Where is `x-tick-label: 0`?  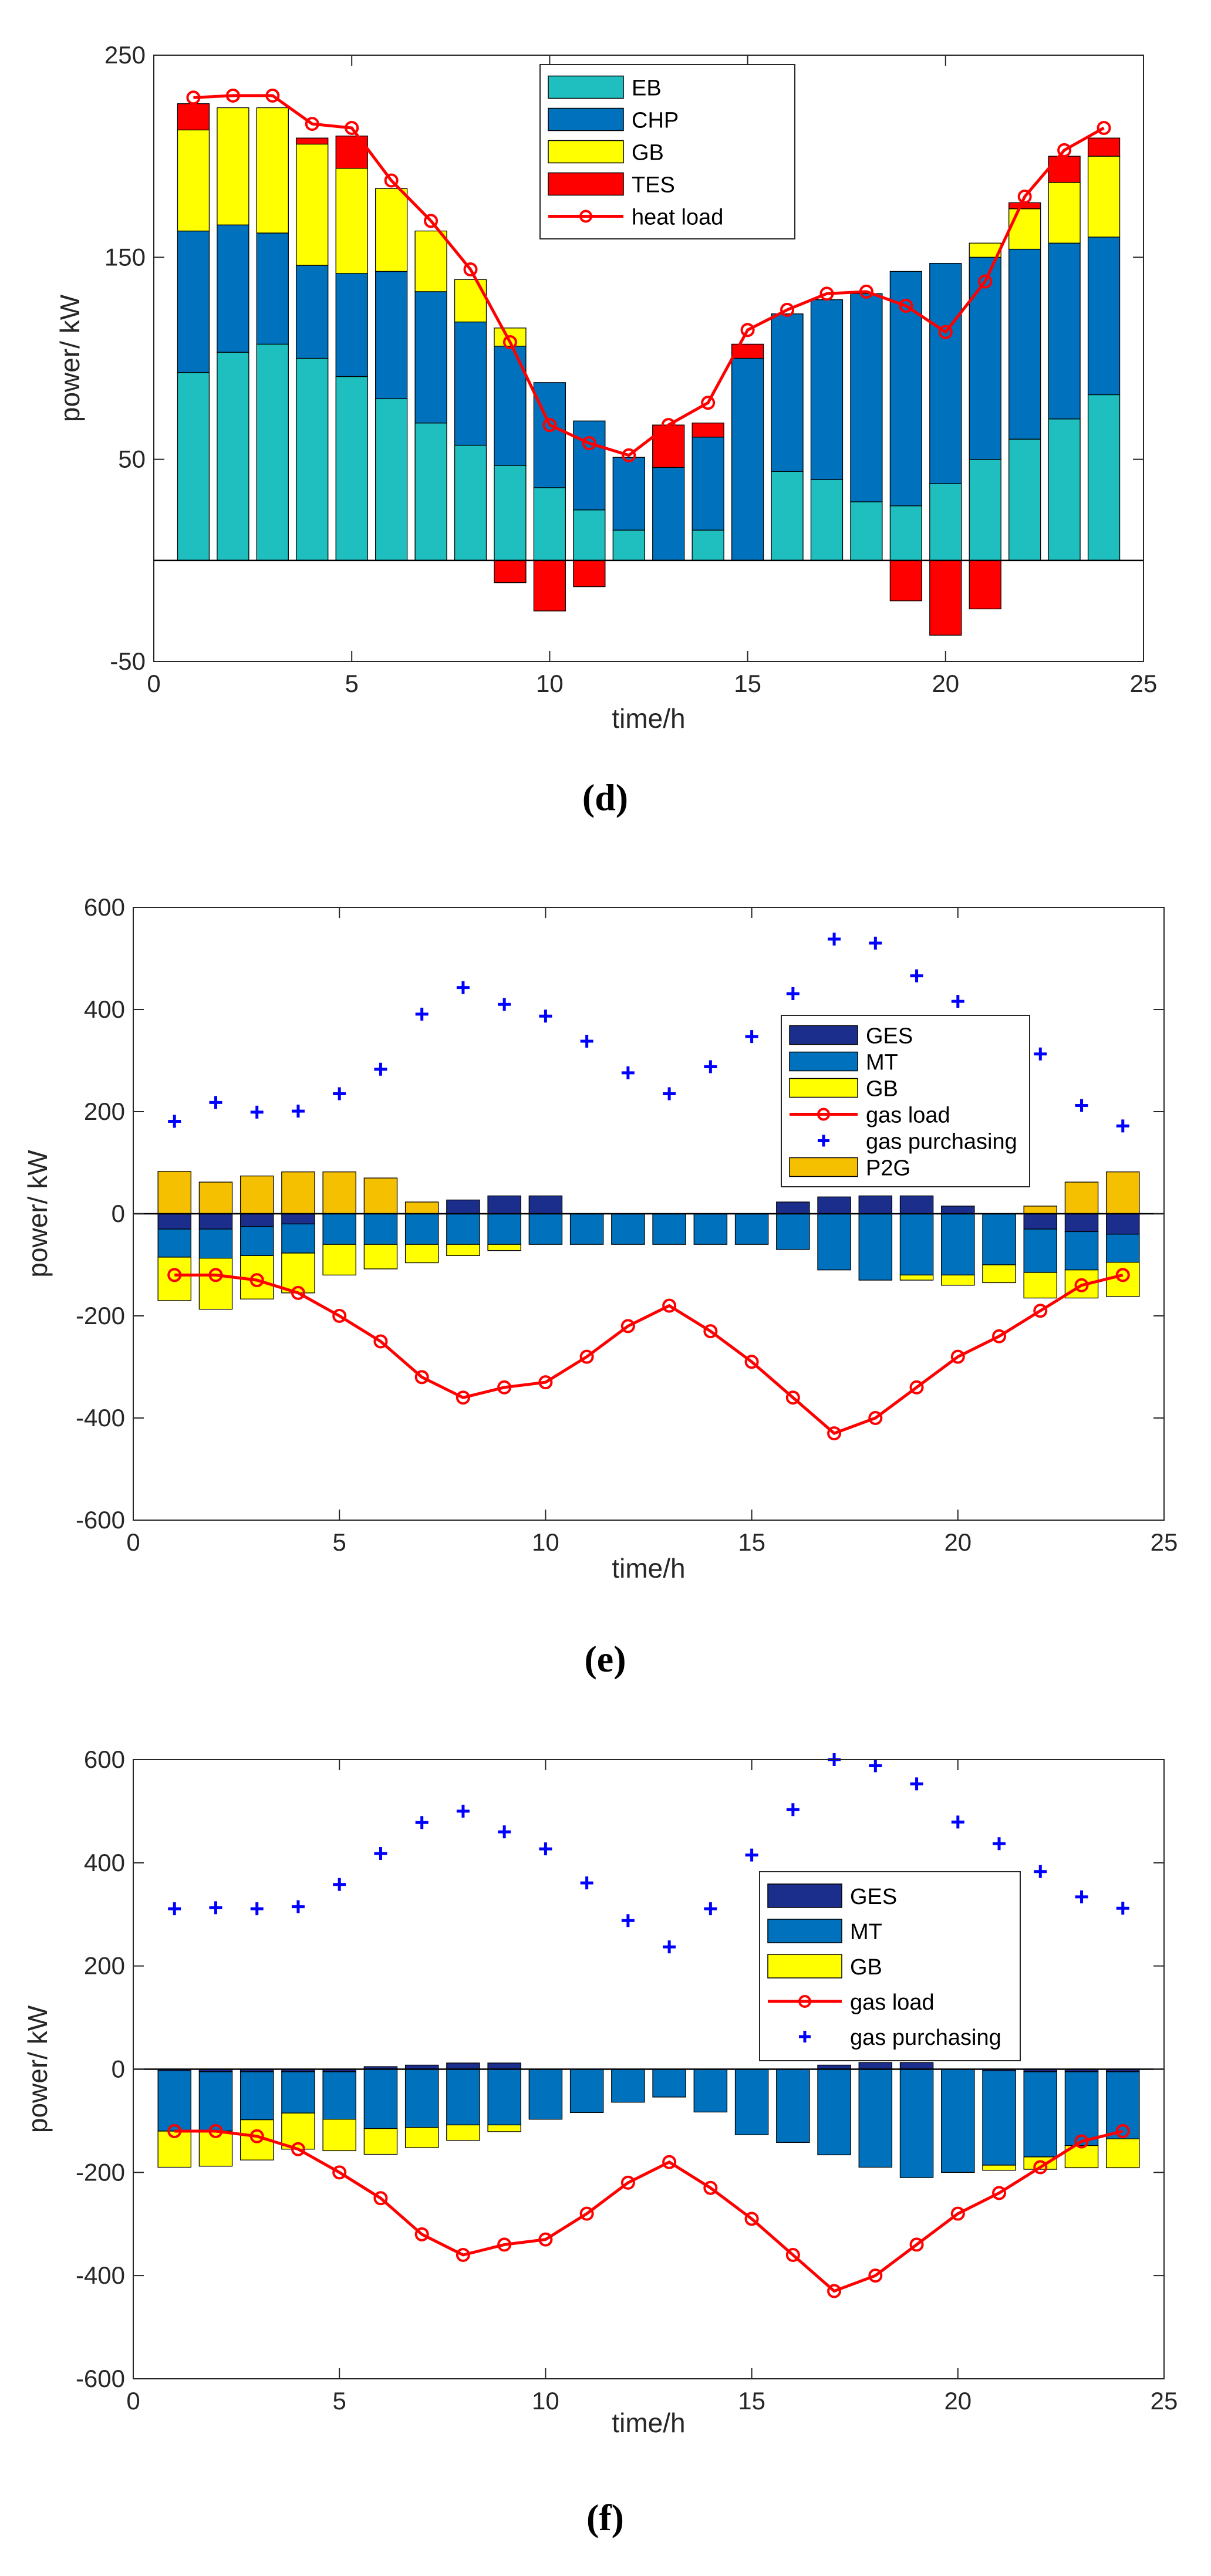 x-tick-label: 0 is located at coordinates (133, 2401).